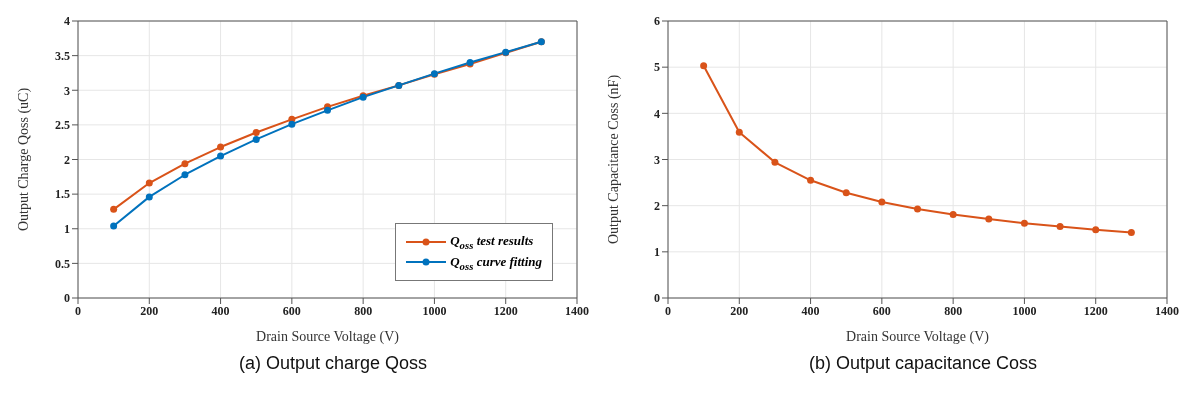 This screenshot has width=1195, height=402. Describe the element at coordinates (62, 263) in the screenshot. I see `y-tick-label: 0.5` at that location.